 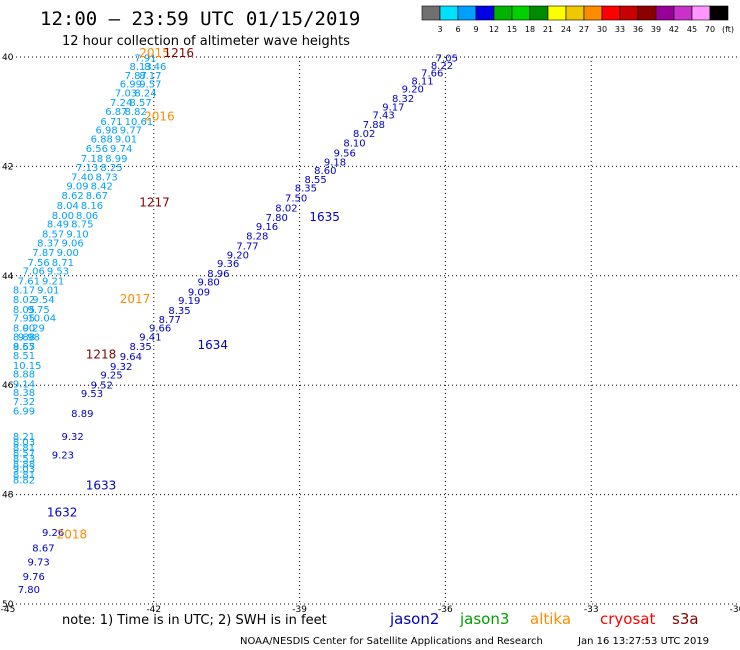 What do you see at coordinates (48, 243) in the screenshot?
I see `swh-value-jason3: 8.37` at bounding box center [48, 243].